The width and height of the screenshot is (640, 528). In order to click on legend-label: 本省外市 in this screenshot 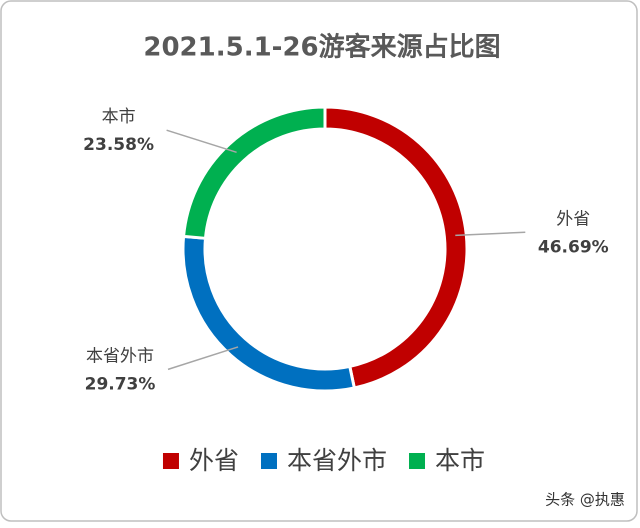, I will do `click(337, 460)`.